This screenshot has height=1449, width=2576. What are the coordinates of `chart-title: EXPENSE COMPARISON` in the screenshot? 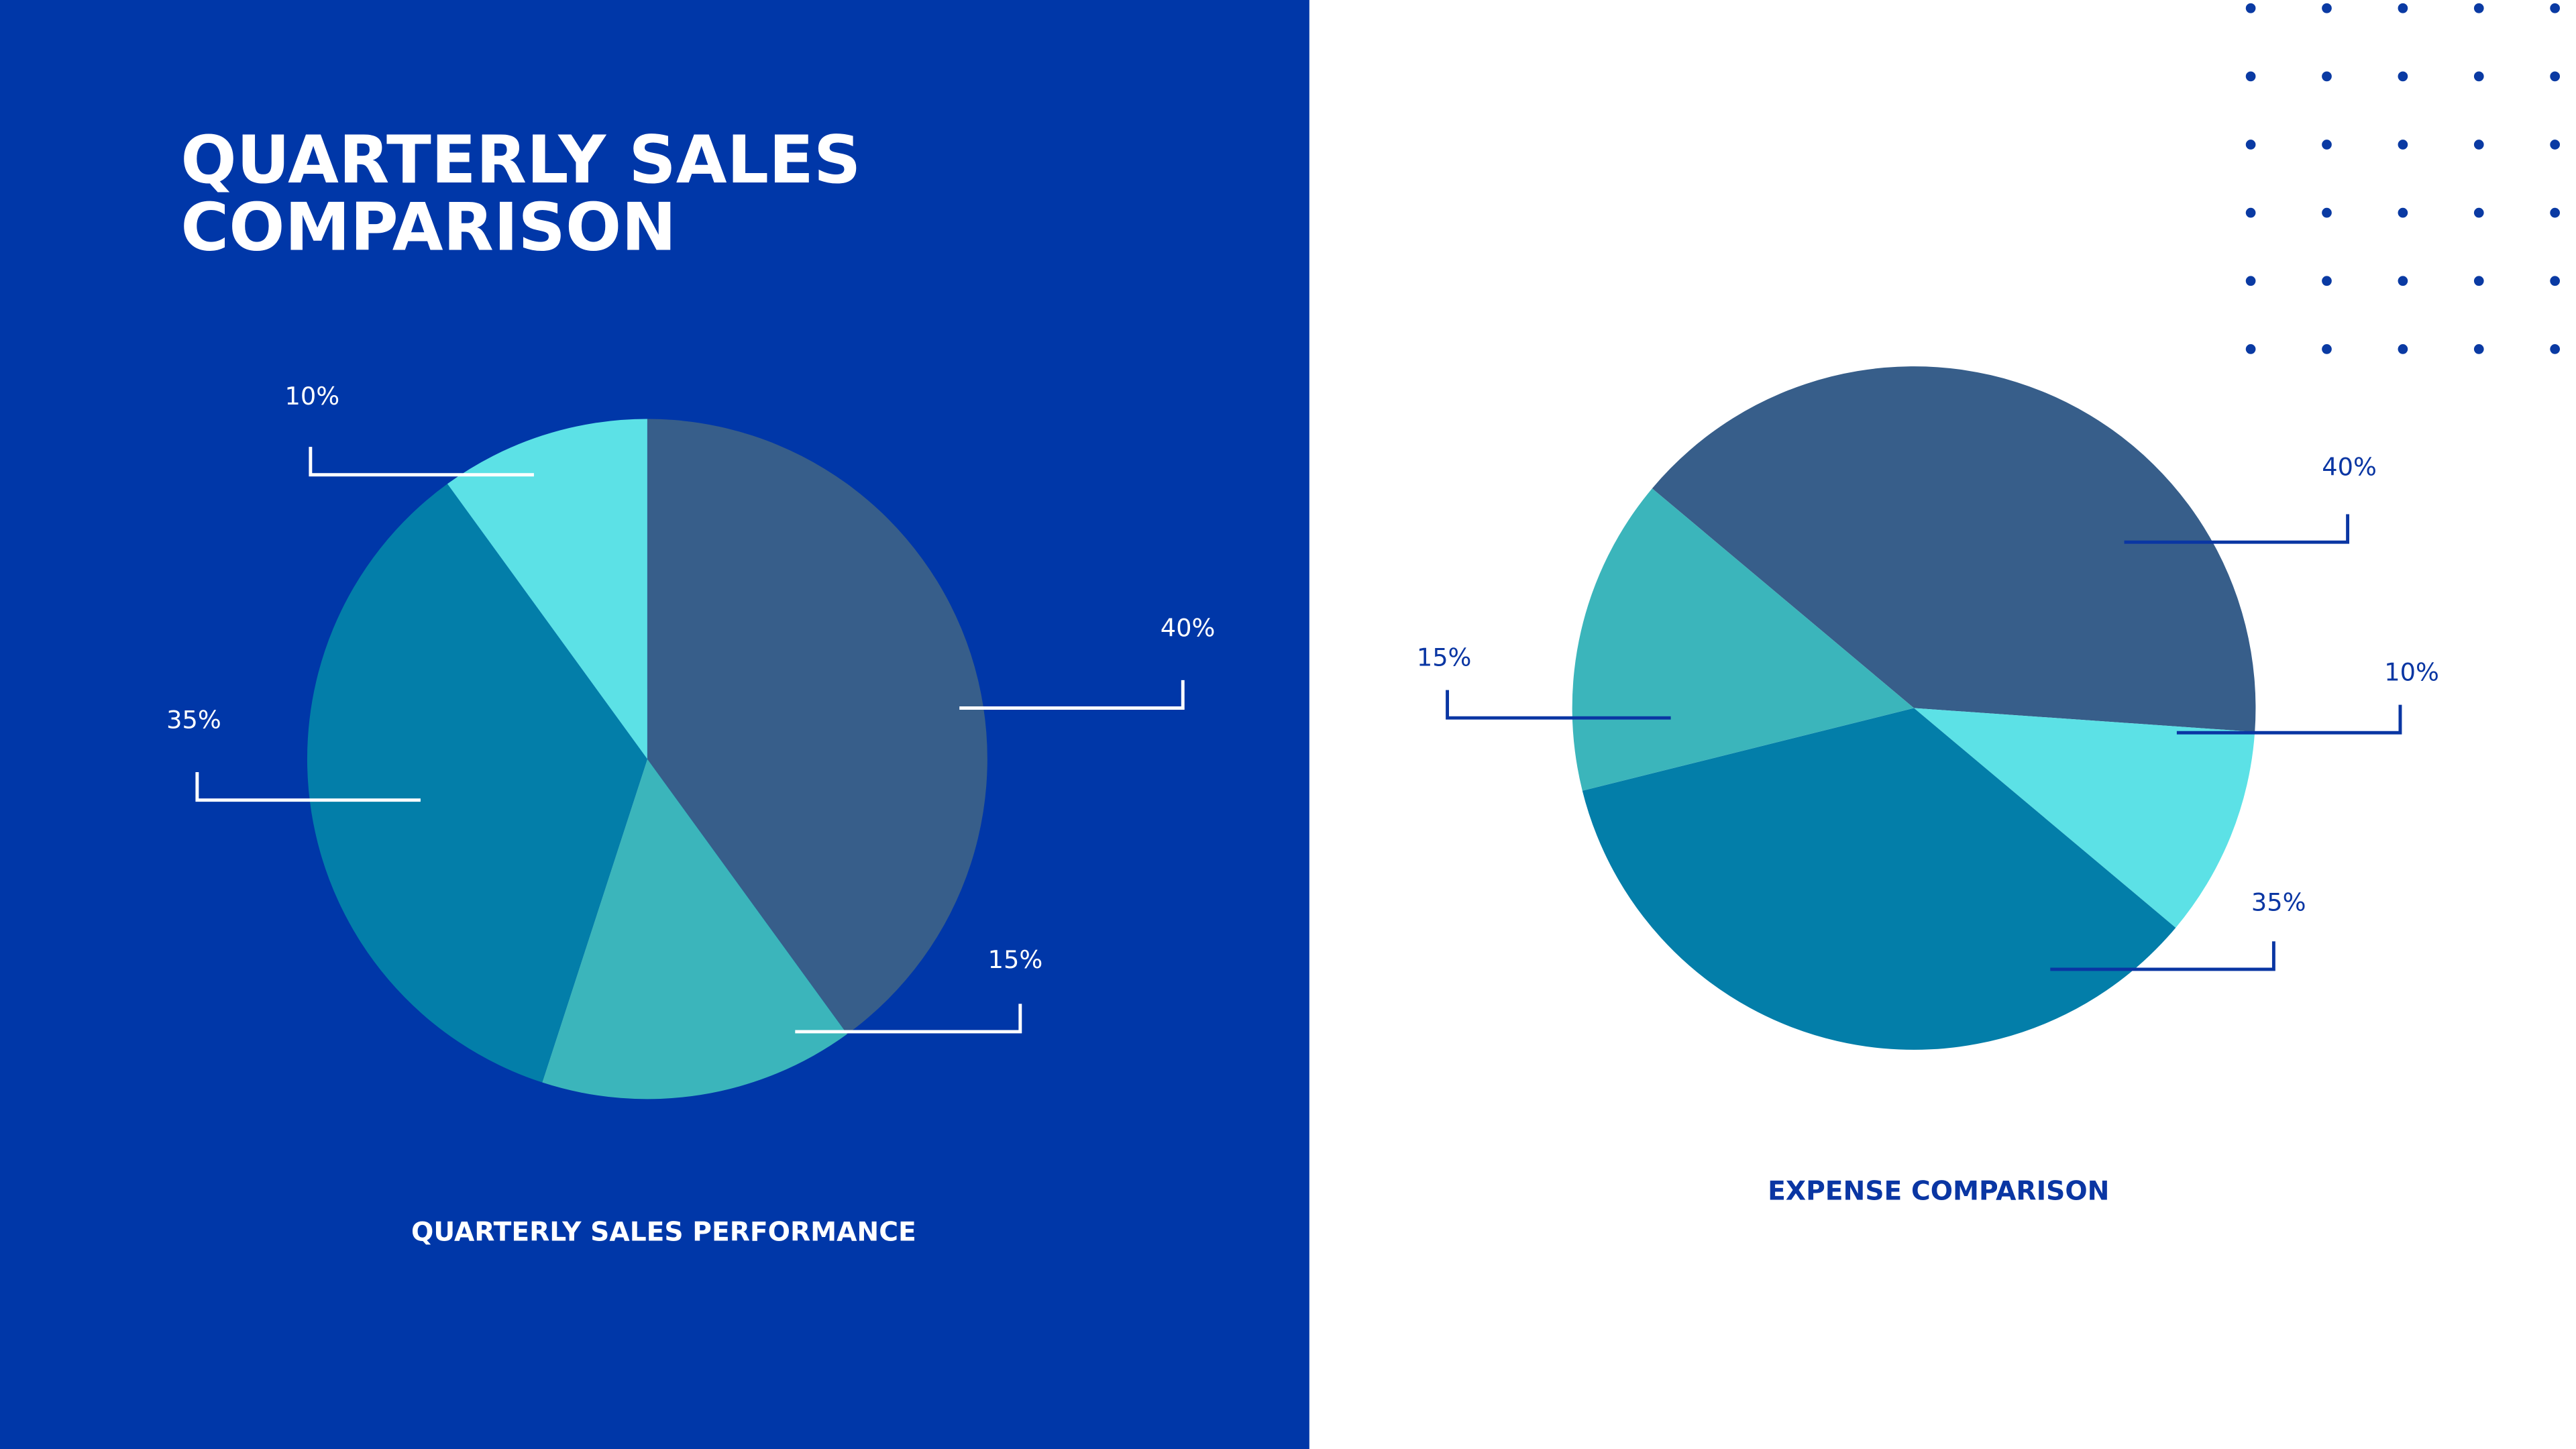 It's located at (1938, 1191).